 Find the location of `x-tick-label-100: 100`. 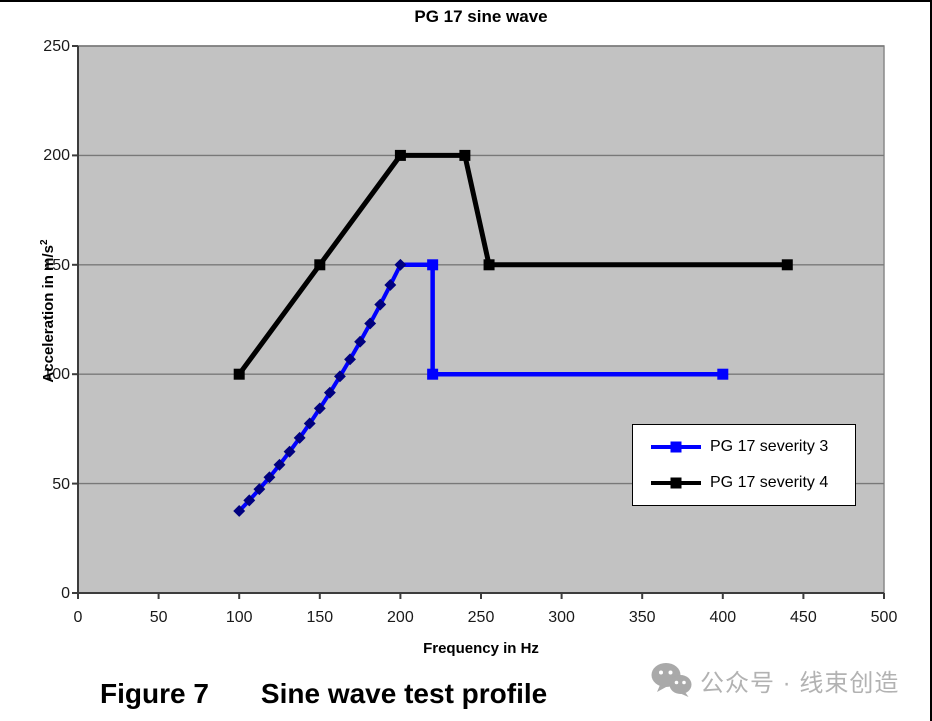

x-tick-label-100: 100 is located at coordinates (239, 617).